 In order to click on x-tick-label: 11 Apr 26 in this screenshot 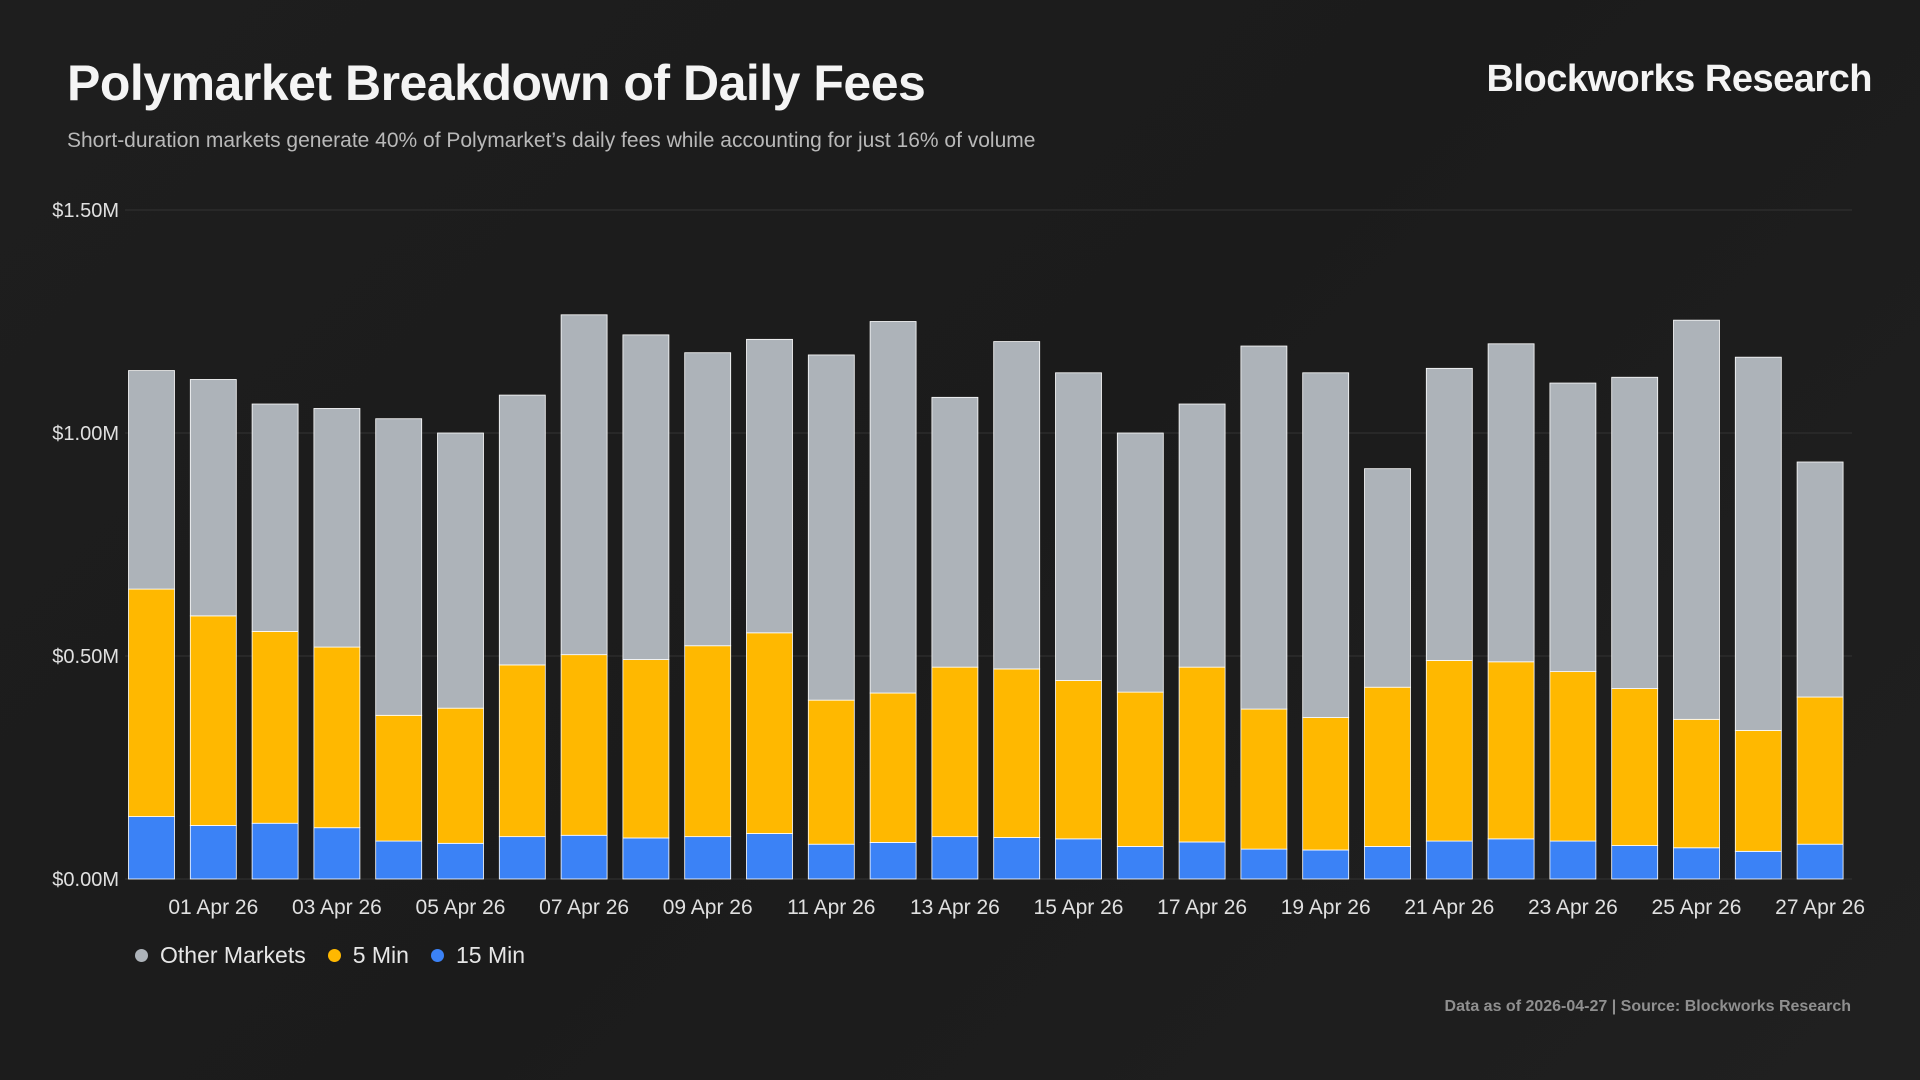, I will do `click(831, 907)`.